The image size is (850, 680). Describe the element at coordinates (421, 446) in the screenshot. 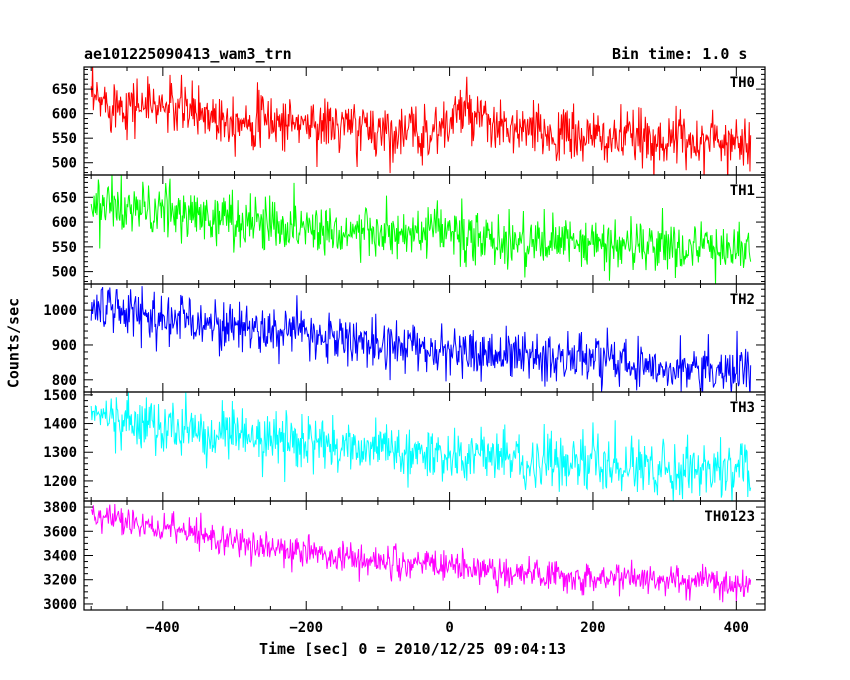

I see `series-line-th3` at that location.